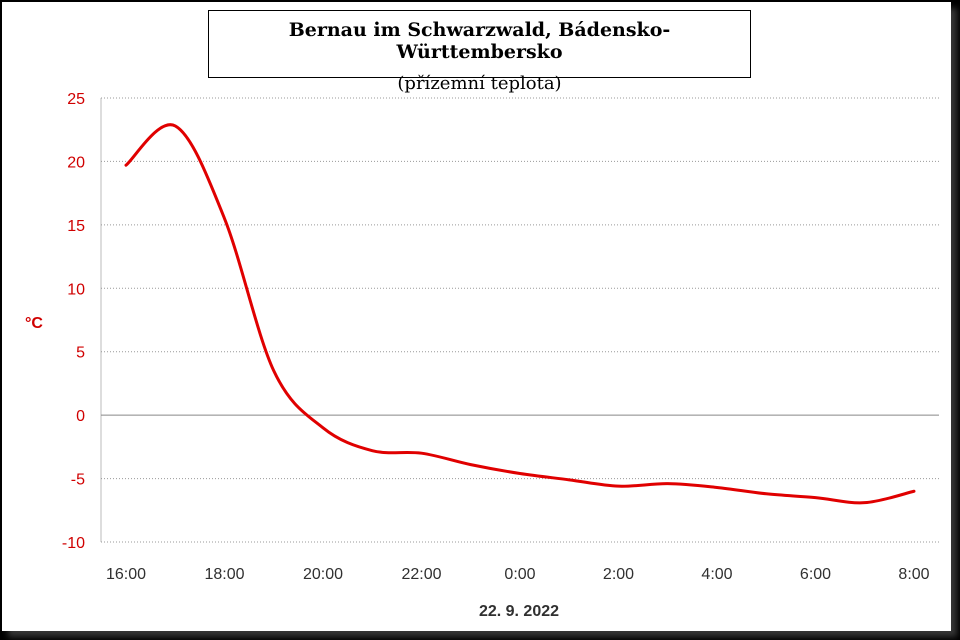 The width and height of the screenshot is (960, 640). I want to click on y-tick-label: 20, so click(76, 162).